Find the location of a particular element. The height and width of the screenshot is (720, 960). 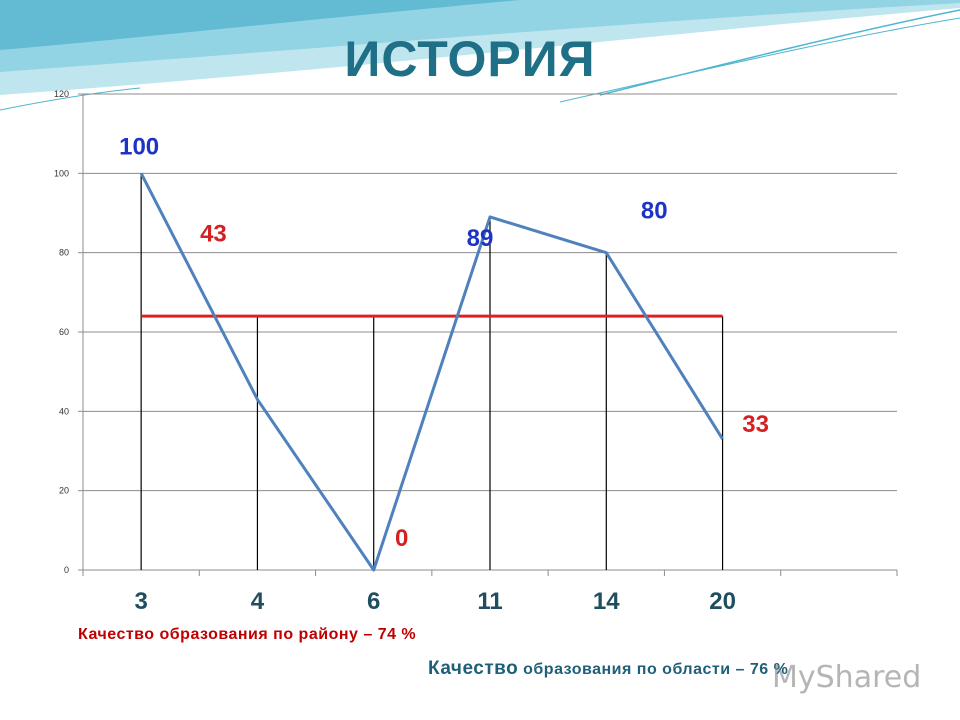

x-tick-label: 4 is located at coordinates (258, 601).